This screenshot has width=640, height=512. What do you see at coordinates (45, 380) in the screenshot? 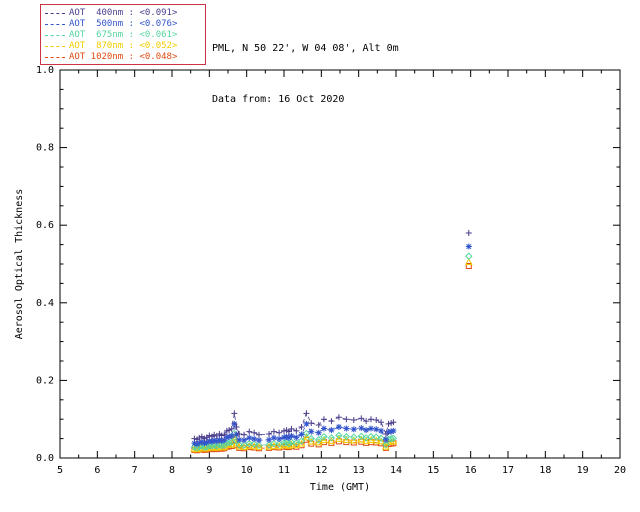
I see `svg-text: 0.2` at bounding box center [45, 380].